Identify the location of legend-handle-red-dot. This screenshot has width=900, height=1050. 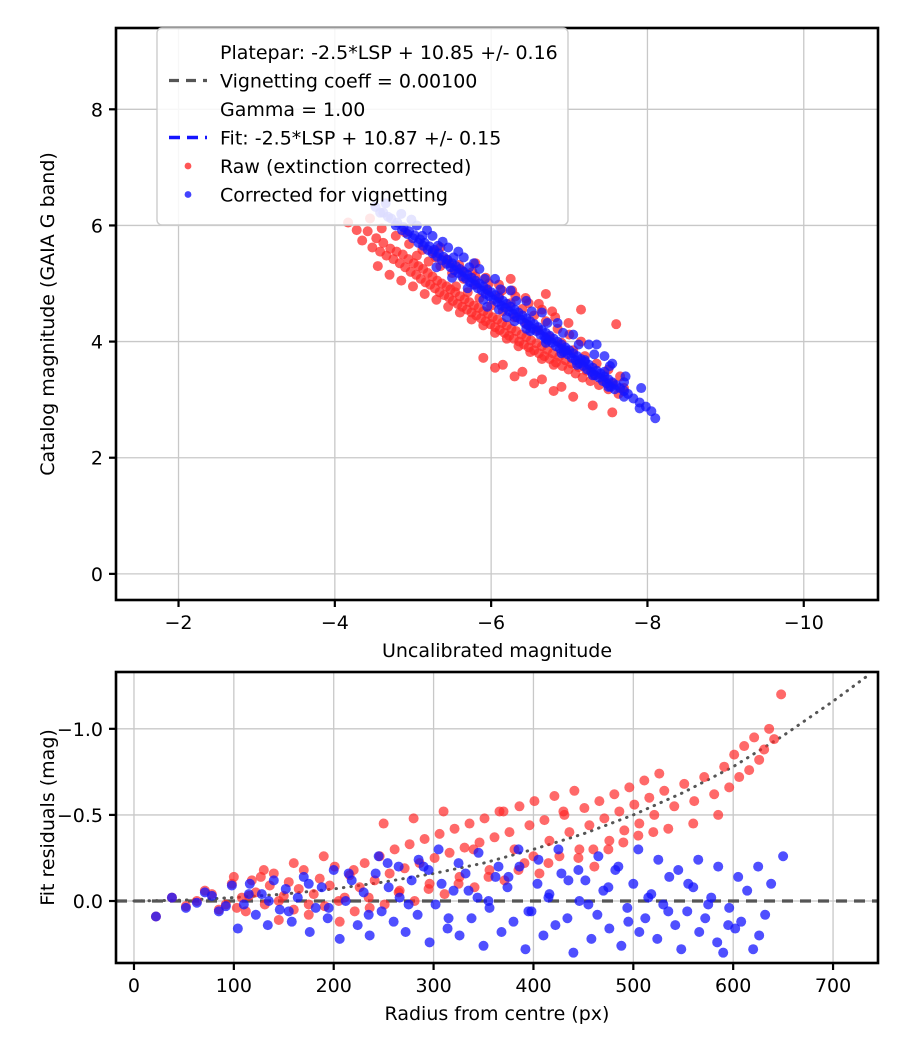
(188, 166).